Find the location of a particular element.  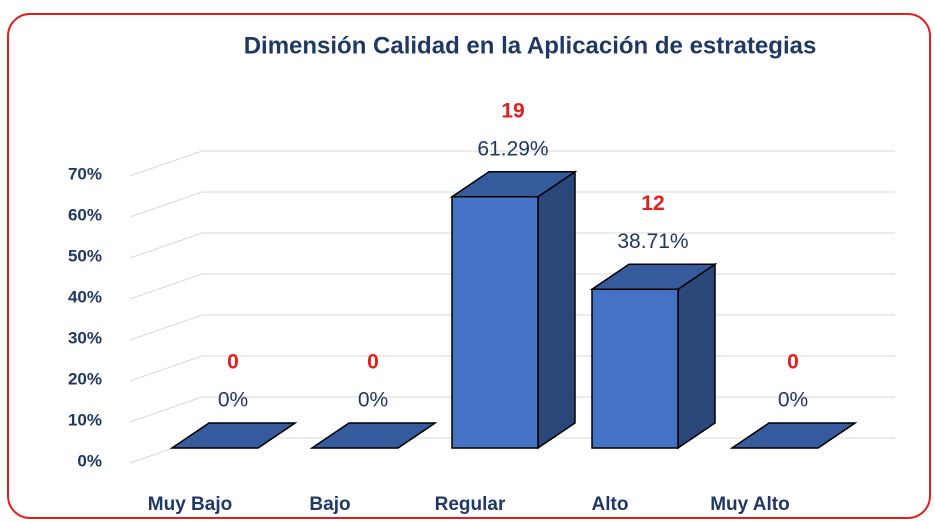

x-tick-label: Bajo is located at coordinates (329, 504).